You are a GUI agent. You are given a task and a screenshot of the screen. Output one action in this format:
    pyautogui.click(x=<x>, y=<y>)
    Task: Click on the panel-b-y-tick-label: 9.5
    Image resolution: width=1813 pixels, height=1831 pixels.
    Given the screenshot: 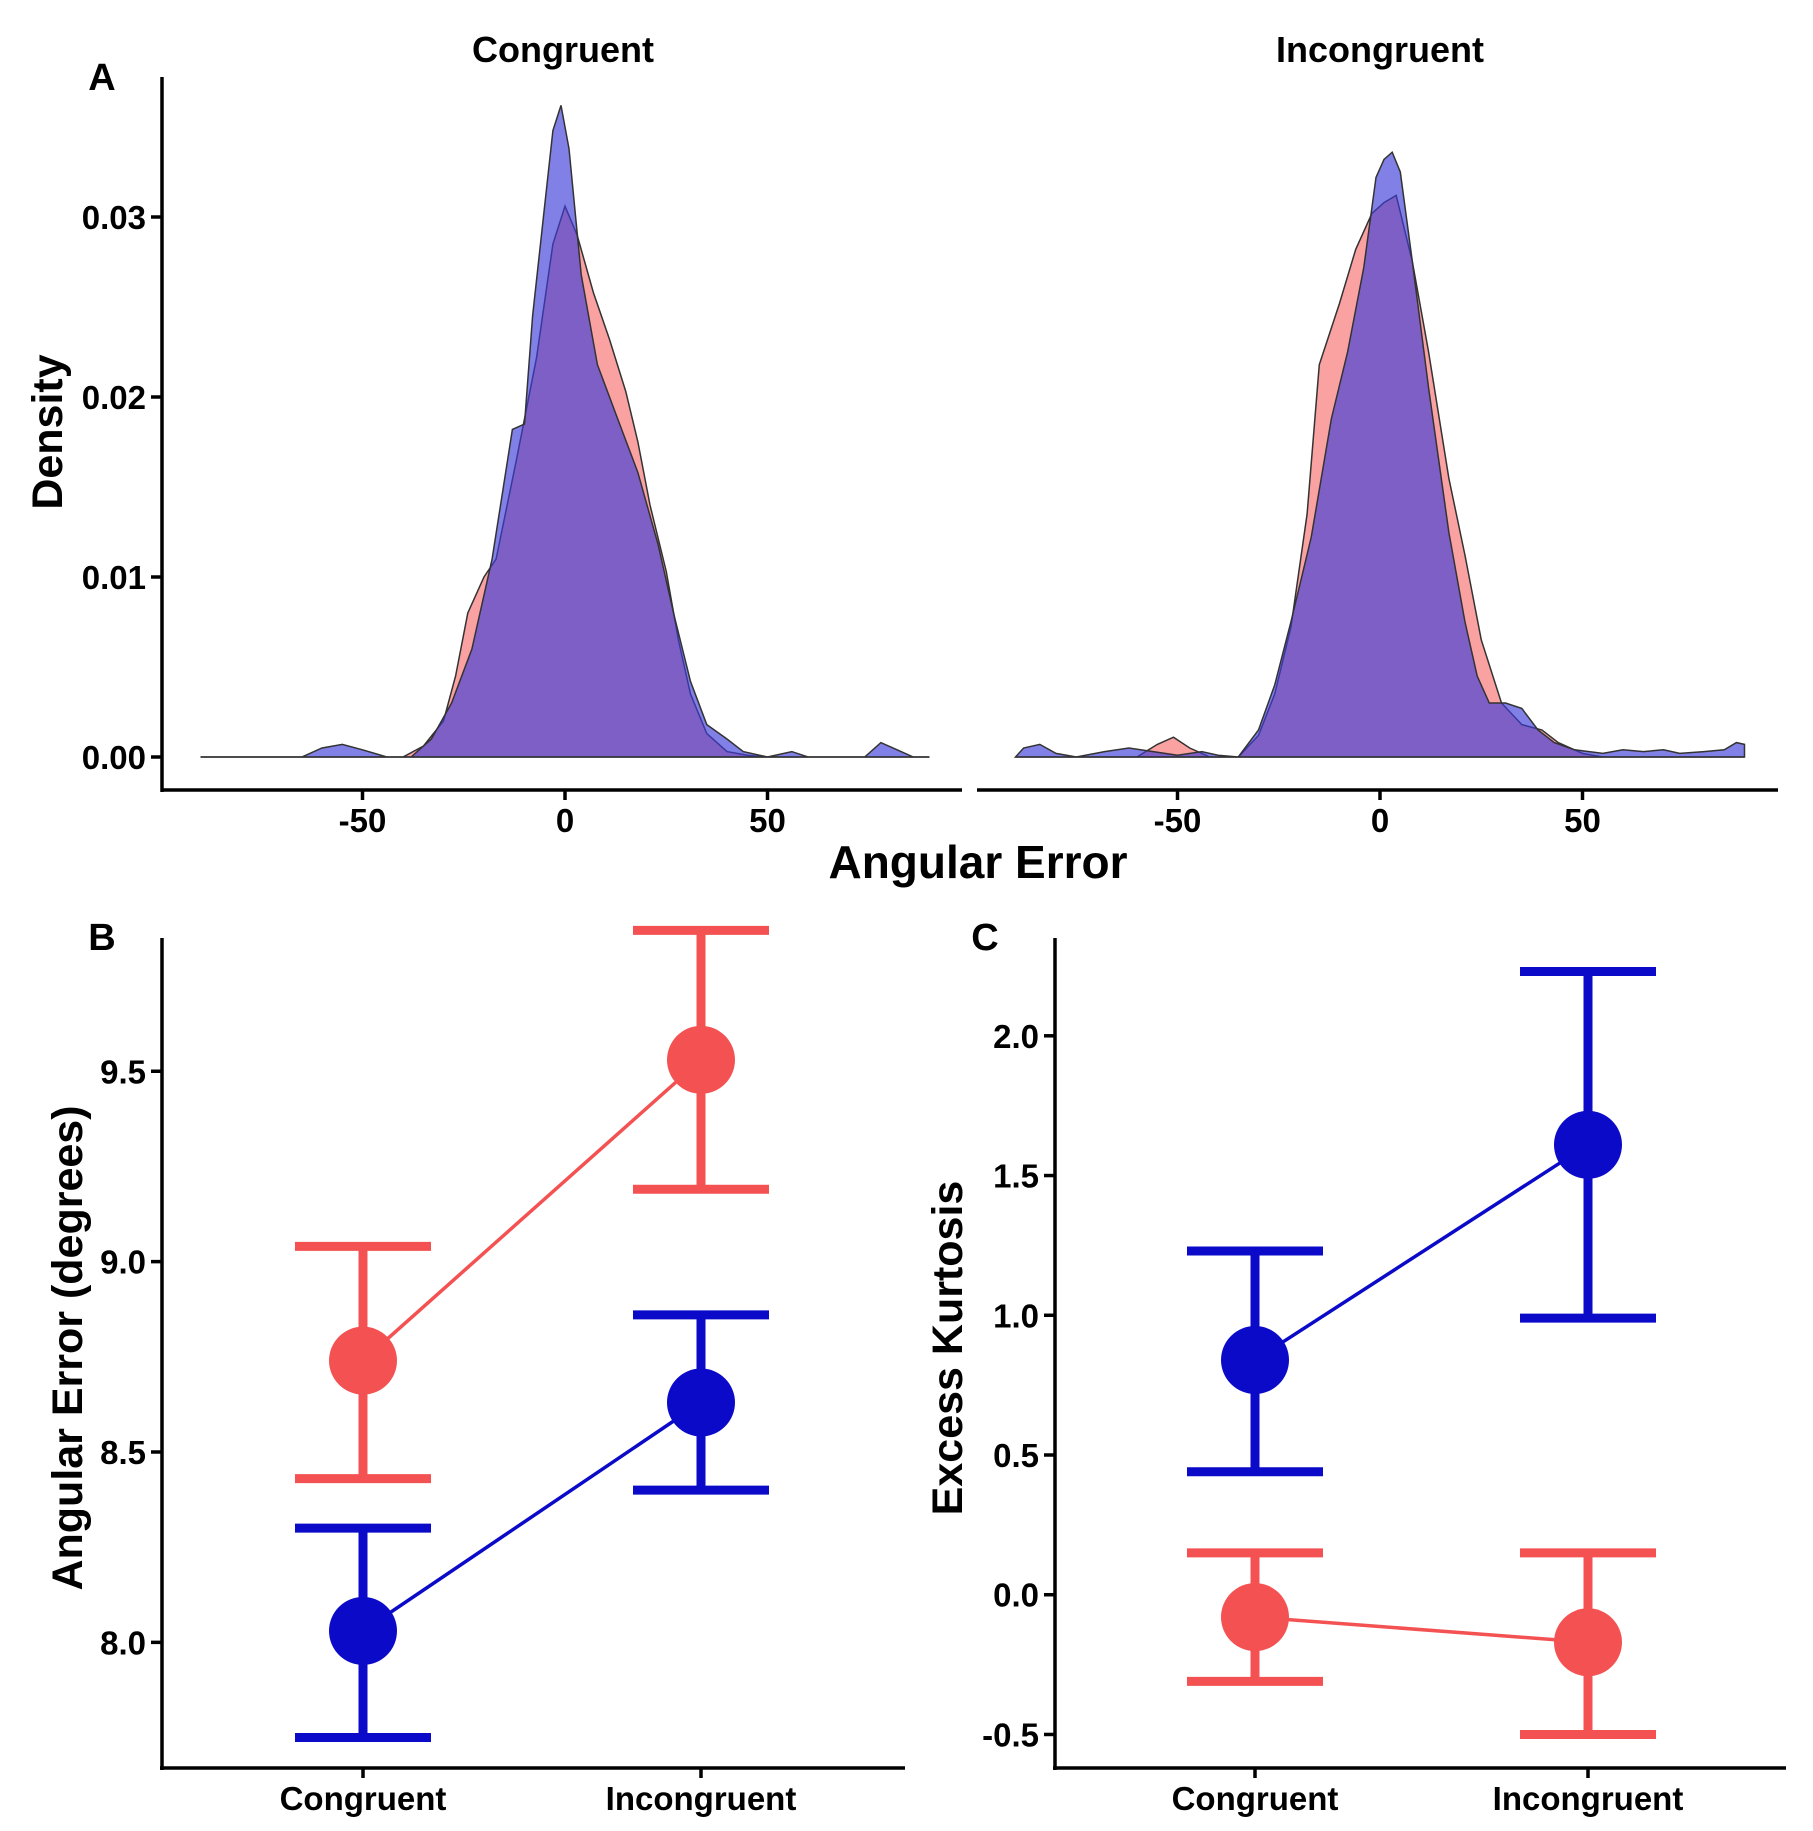 What is the action you would take?
    pyautogui.click(x=123, y=1071)
    